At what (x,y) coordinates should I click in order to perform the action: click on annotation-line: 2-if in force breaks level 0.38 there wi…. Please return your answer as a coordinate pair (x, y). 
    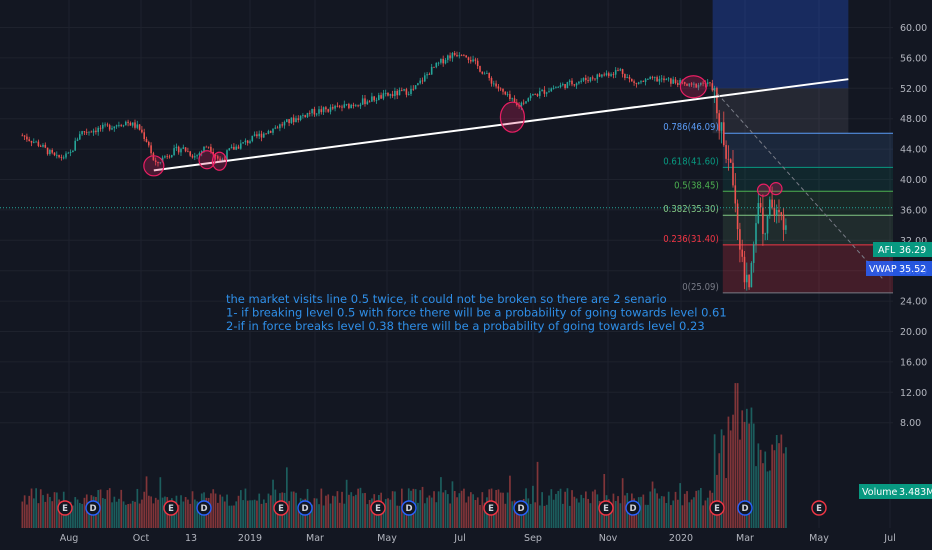
    Looking at the image, I should click on (465, 326).